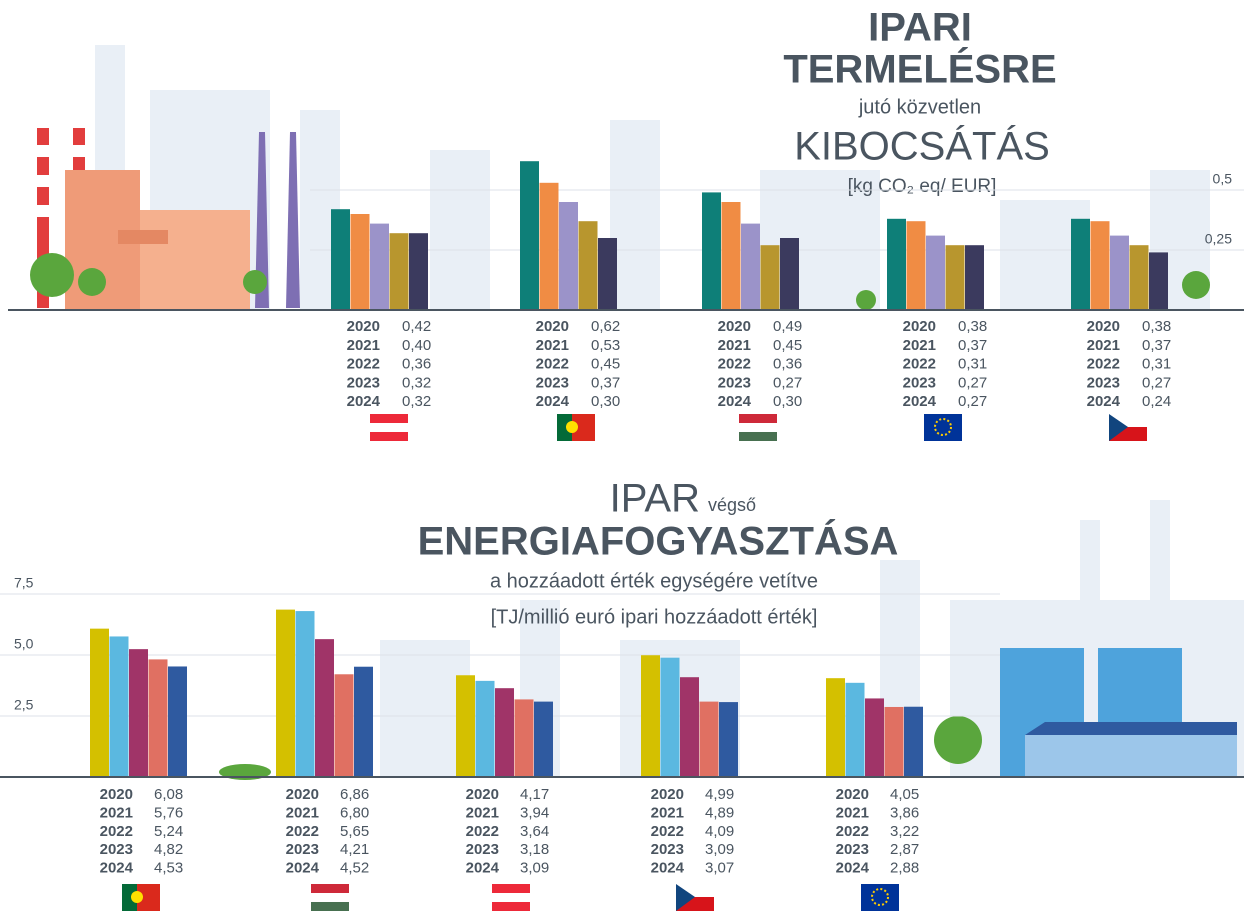  What do you see at coordinates (787, 326) in the screenshot?
I see `value-label: 0,49` at bounding box center [787, 326].